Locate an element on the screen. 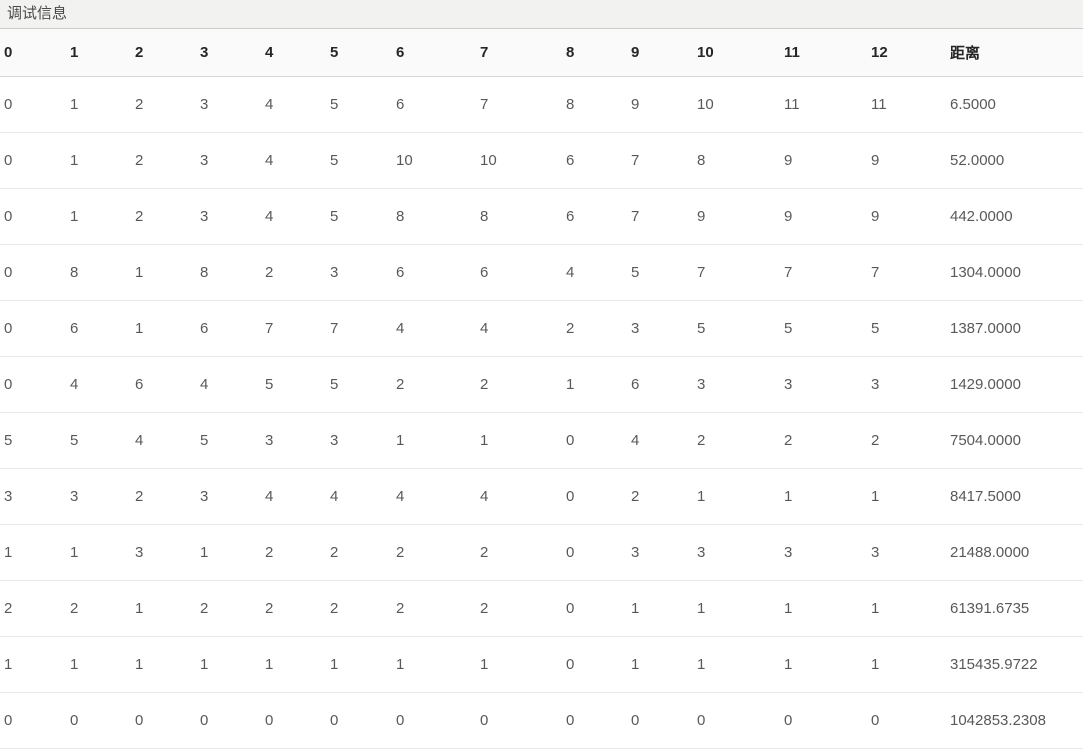  column-header-4: 4 is located at coordinates (293, 53).